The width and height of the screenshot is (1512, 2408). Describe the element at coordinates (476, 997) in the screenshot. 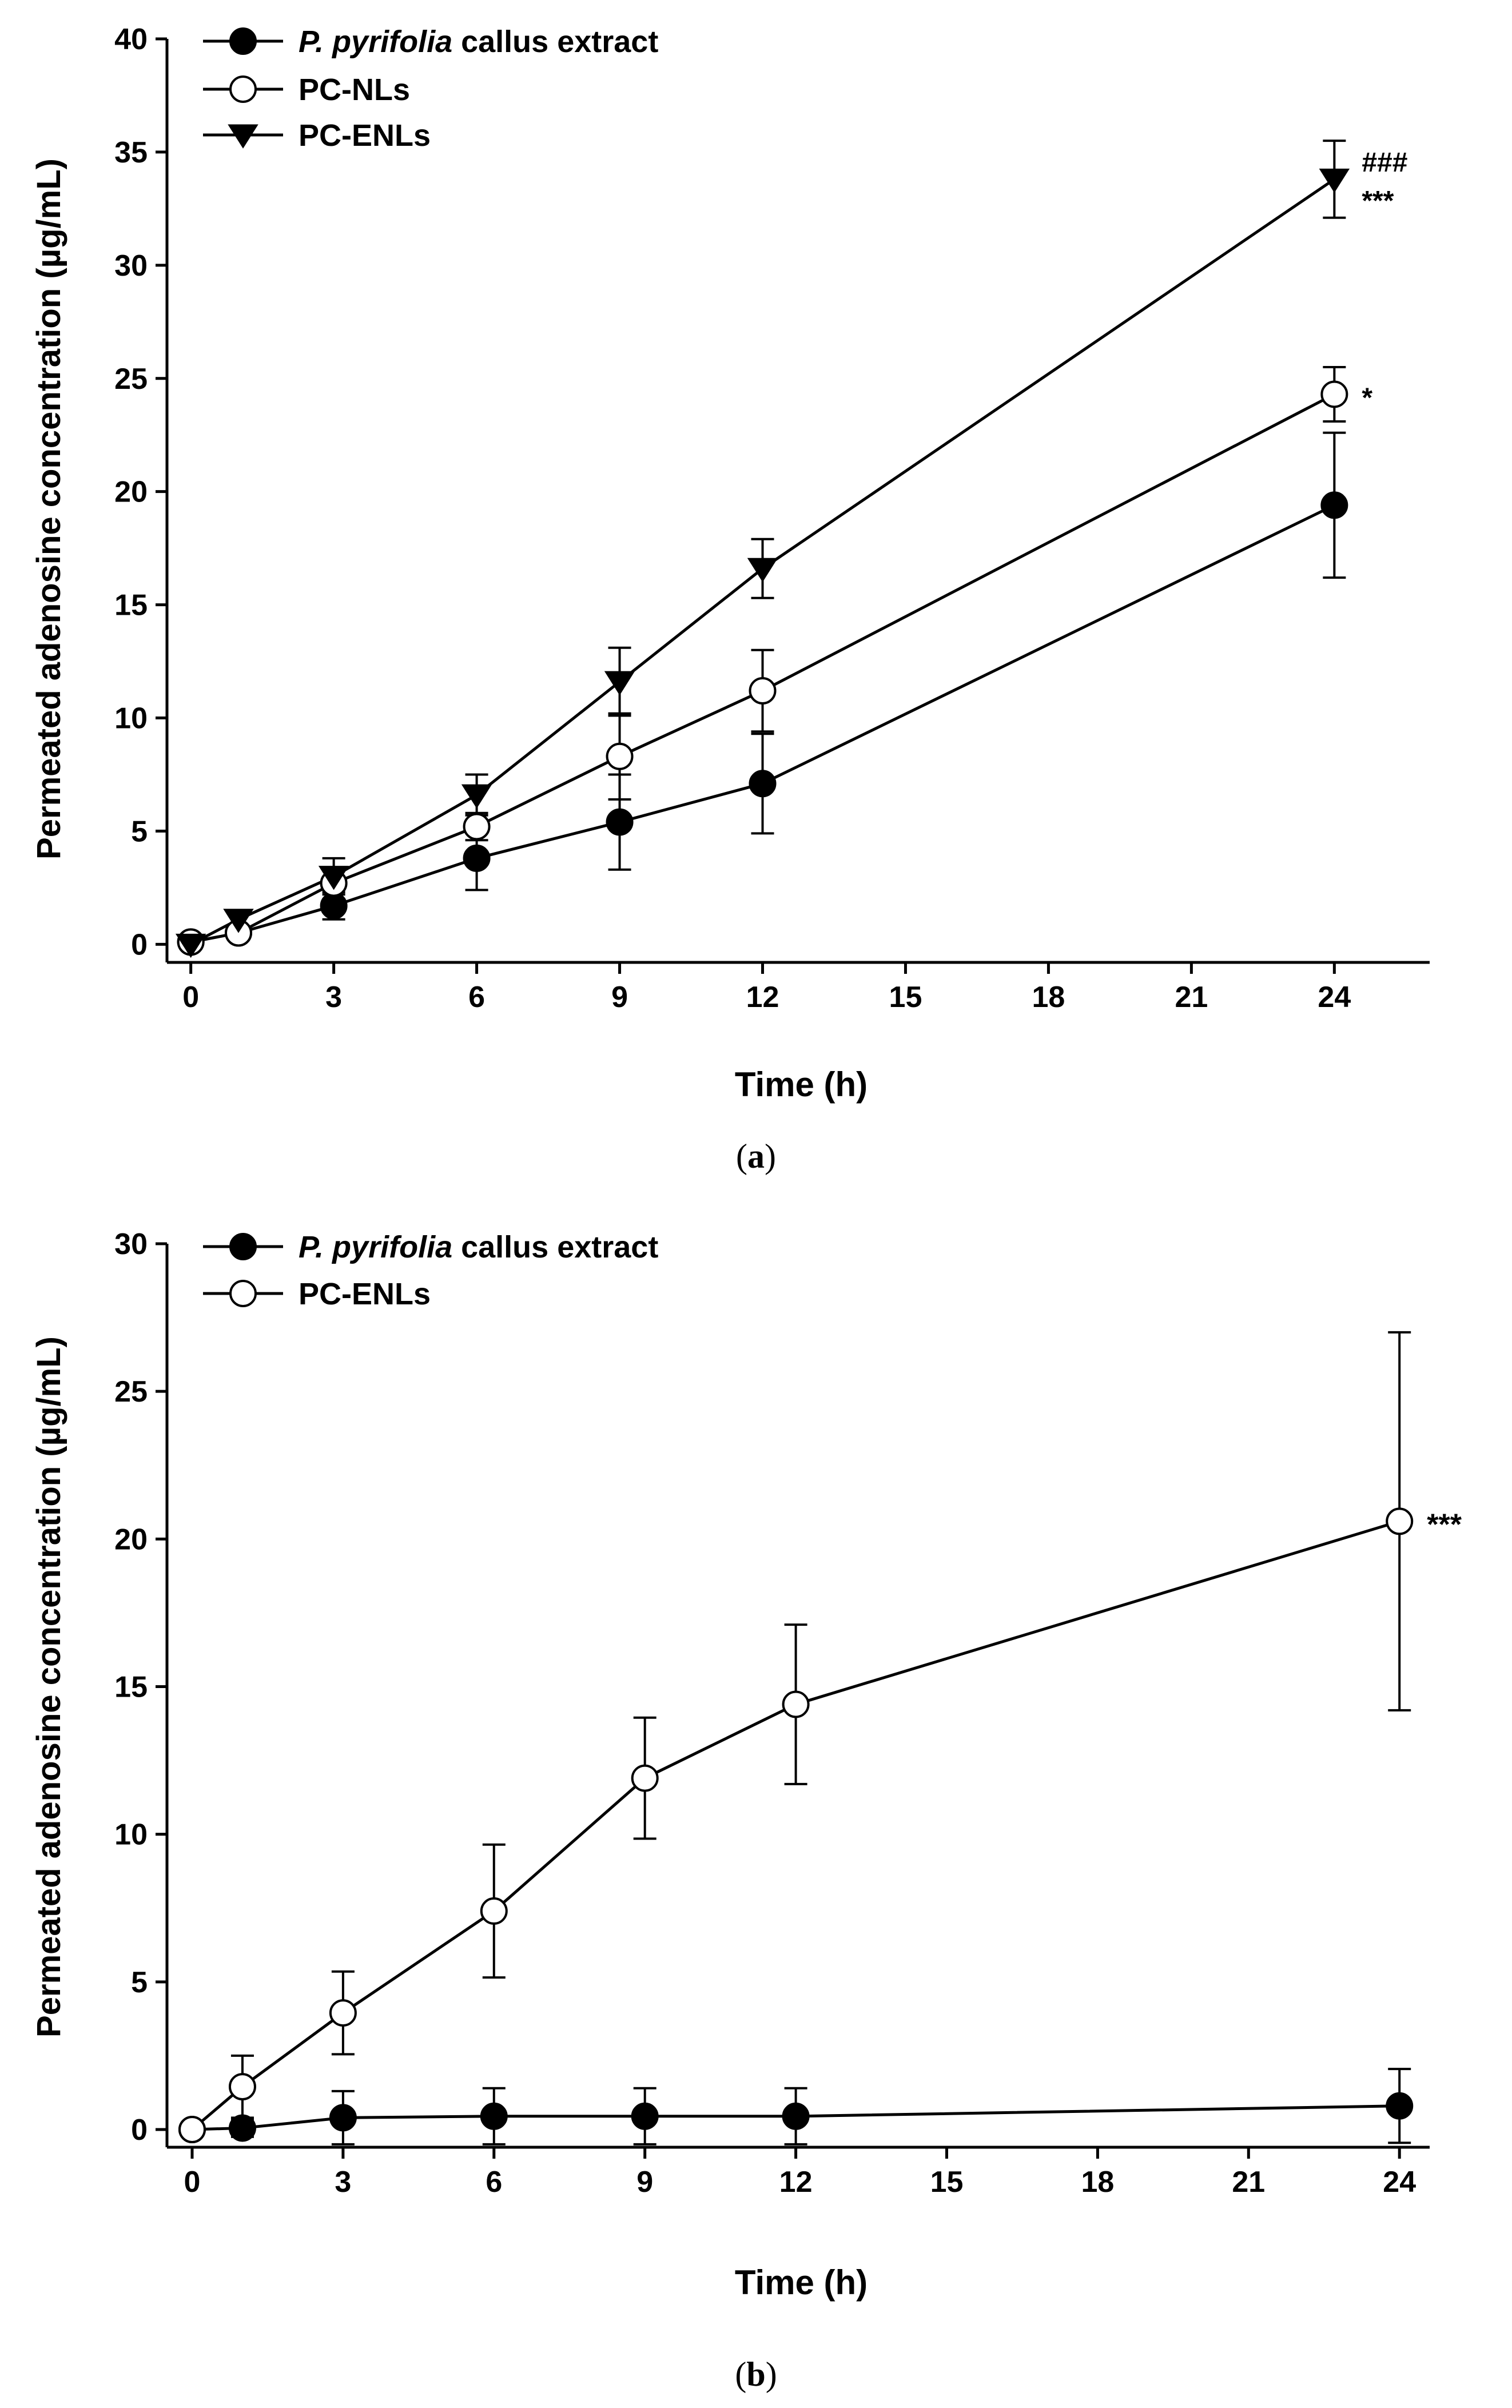

I see `panel-a-x-tick-label: 6` at that location.